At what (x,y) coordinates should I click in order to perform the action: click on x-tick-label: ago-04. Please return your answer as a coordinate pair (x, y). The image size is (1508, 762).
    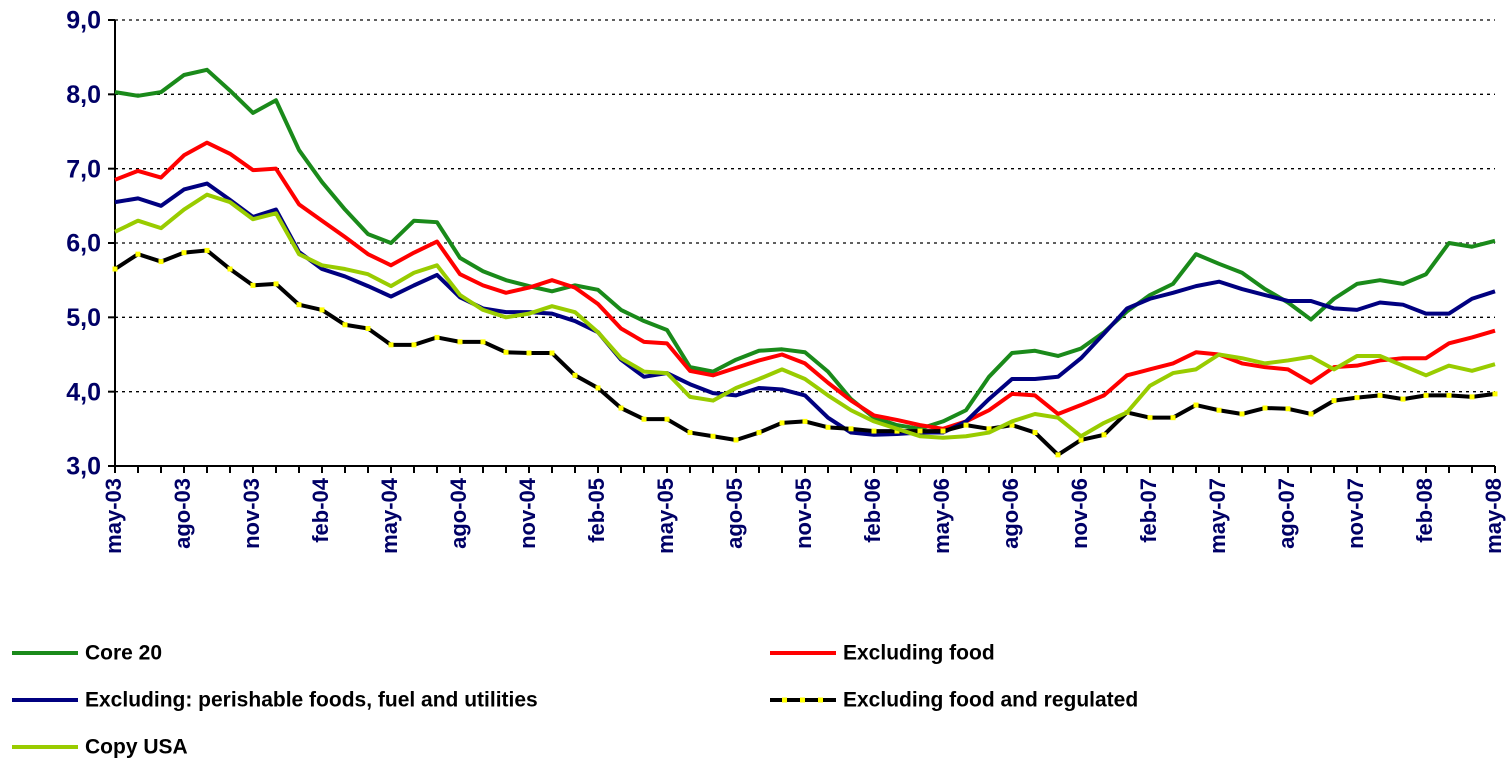
    Looking at the image, I should click on (458, 513).